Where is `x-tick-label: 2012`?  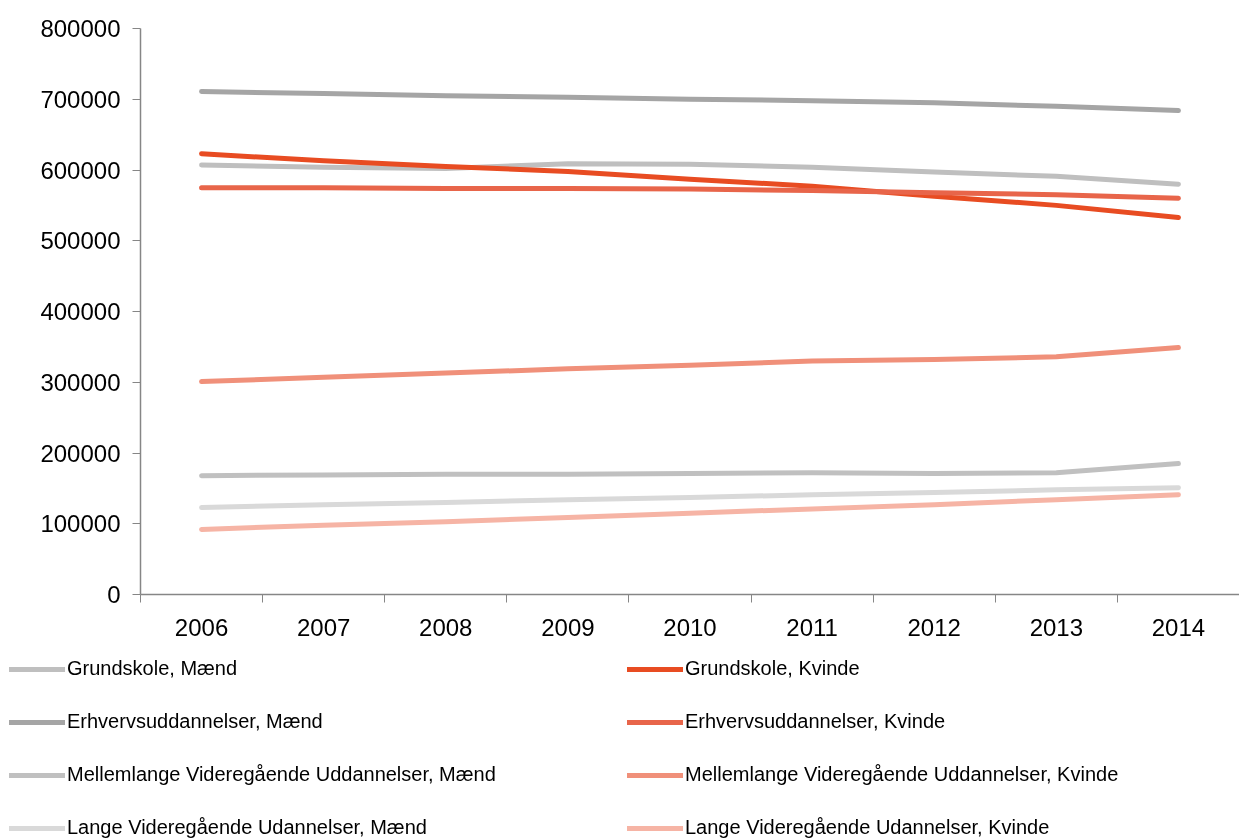
x-tick-label: 2012 is located at coordinates (934, 627).